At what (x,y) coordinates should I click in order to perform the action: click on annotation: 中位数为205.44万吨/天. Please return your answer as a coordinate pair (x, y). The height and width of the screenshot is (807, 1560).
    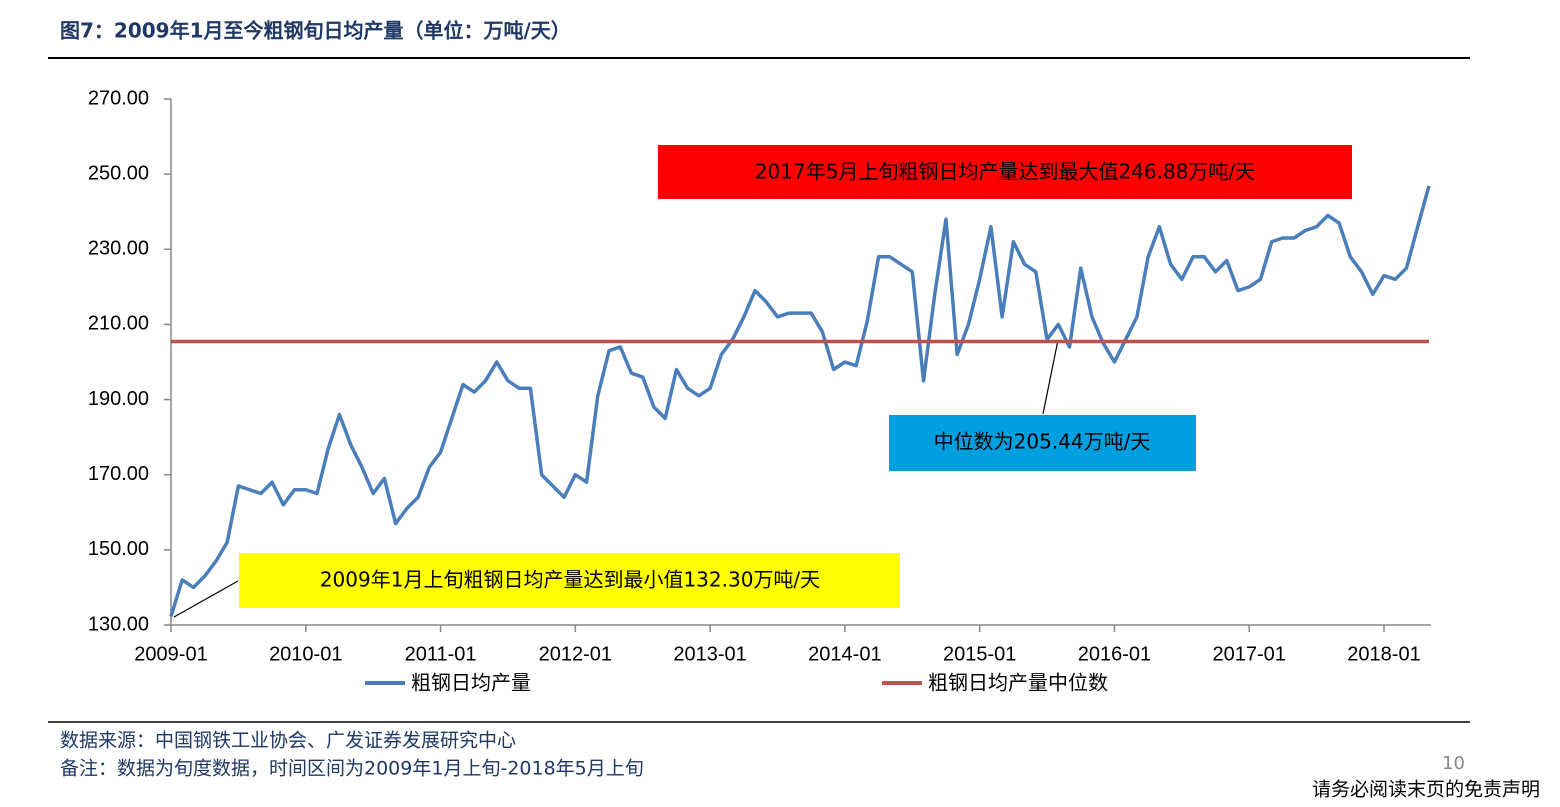
    Looking at the image, I should click on (1042, 442).